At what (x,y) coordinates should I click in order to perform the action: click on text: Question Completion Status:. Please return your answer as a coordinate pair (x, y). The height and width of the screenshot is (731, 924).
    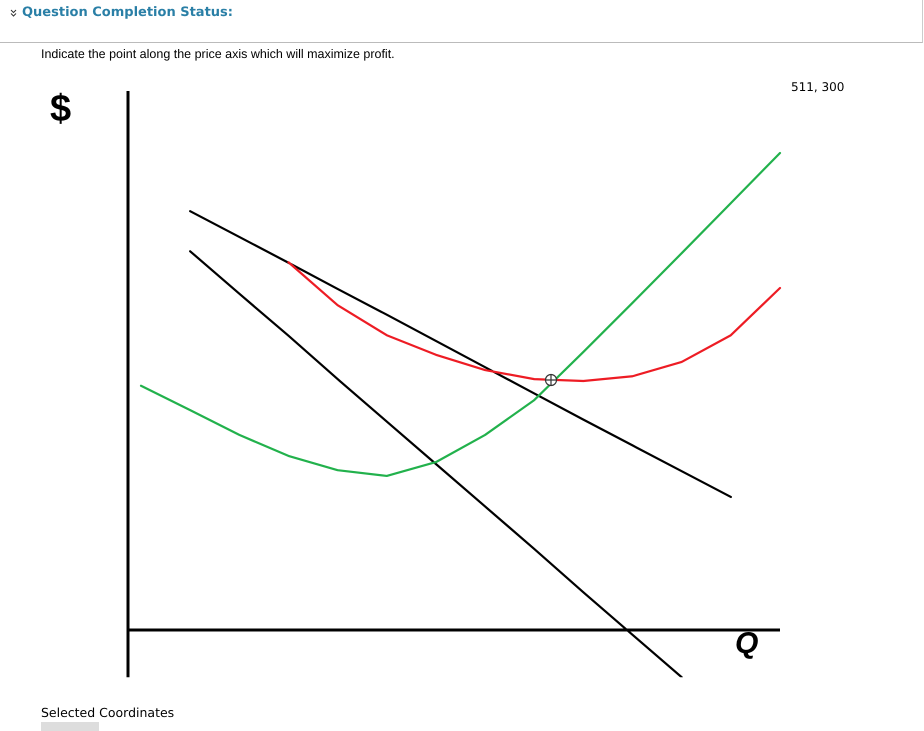
    Looking at the image, I should click on (127, 12).